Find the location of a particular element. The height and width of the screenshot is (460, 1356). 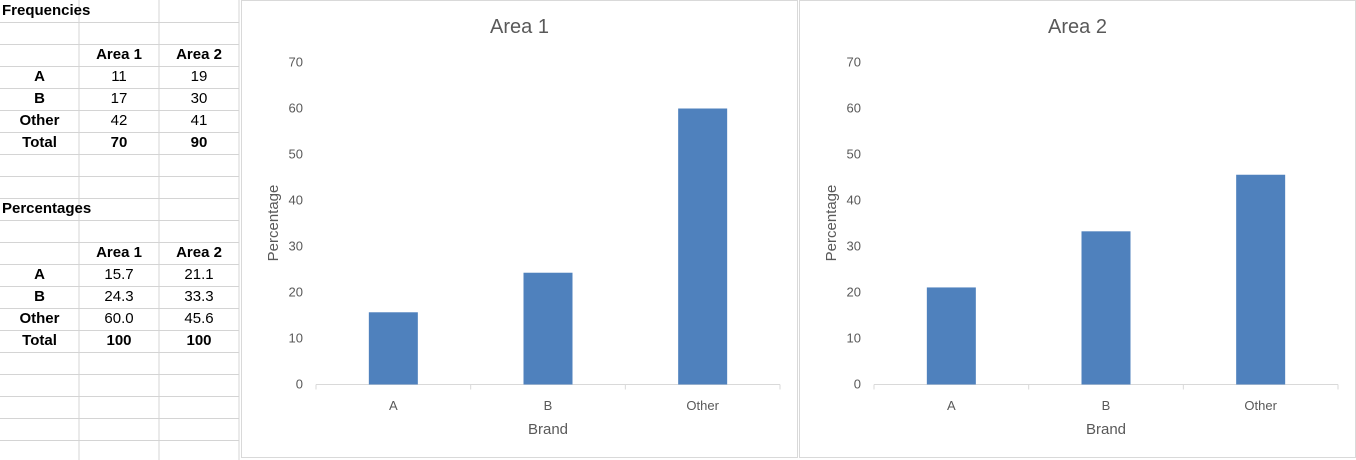

freq-row-label: Total is located at coordinates (39, 142).